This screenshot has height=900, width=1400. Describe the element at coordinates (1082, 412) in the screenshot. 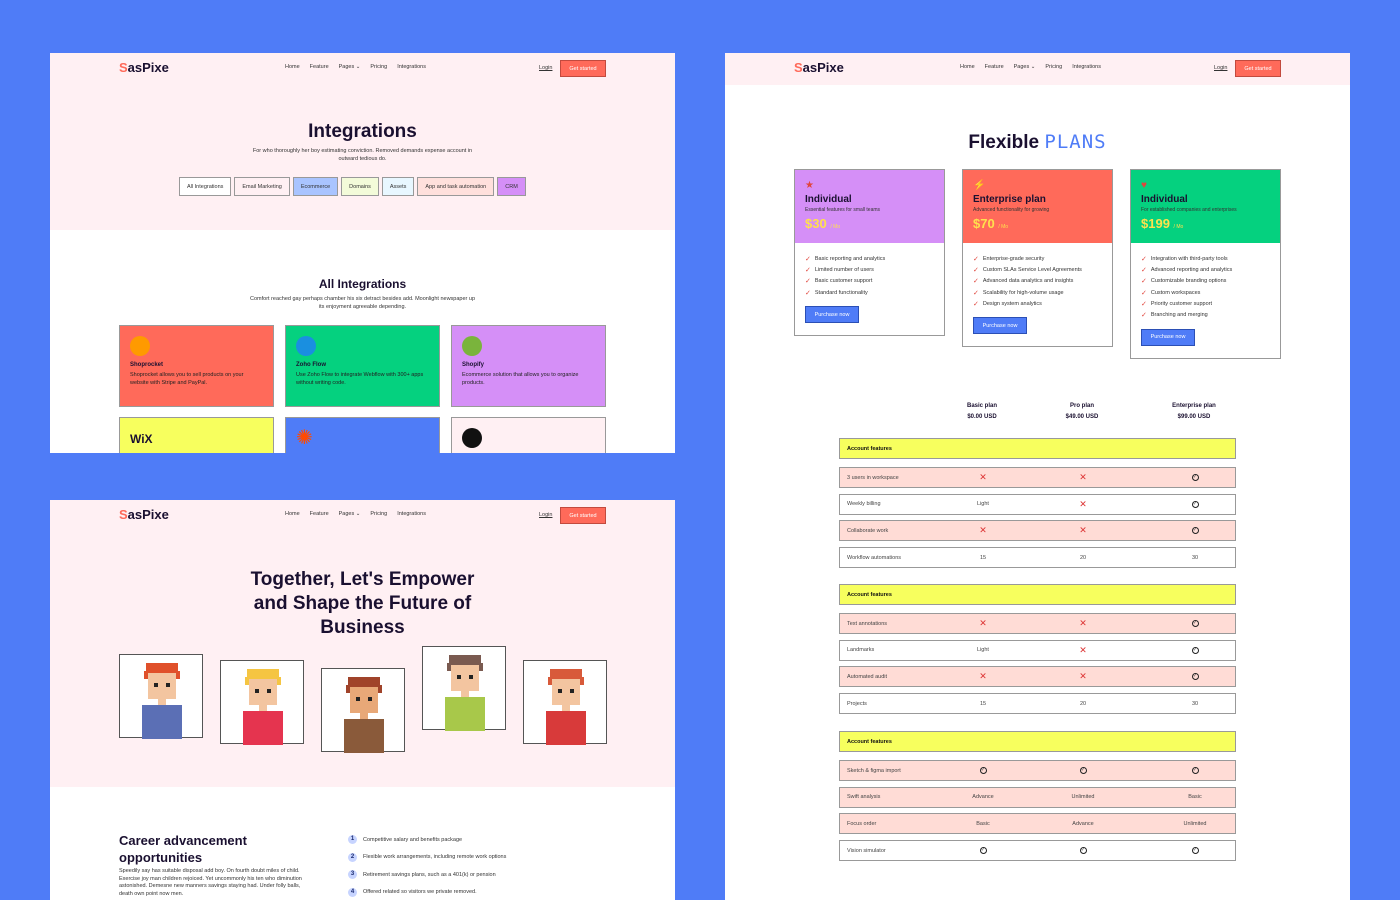

I see `plan-column-header: Pro plan $49.00 USD` at that location.